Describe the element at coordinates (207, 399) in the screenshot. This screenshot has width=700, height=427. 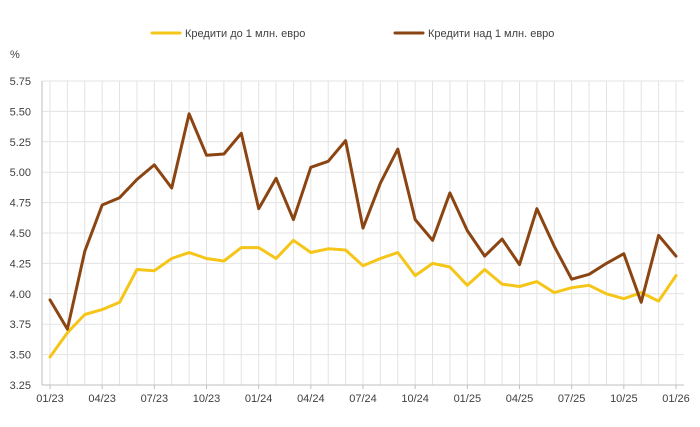
I see `x-tick-label: 10/23` at that location.